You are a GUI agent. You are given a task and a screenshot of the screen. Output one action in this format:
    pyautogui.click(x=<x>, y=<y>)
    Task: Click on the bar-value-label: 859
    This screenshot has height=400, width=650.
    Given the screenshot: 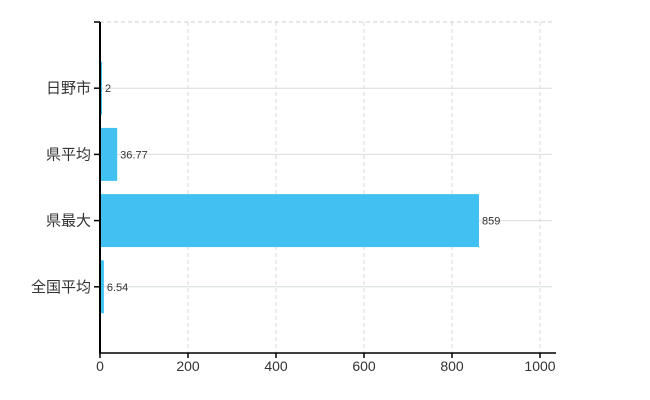 What is the action you would take?
    pyautogui.click(x=491, y=222)
    